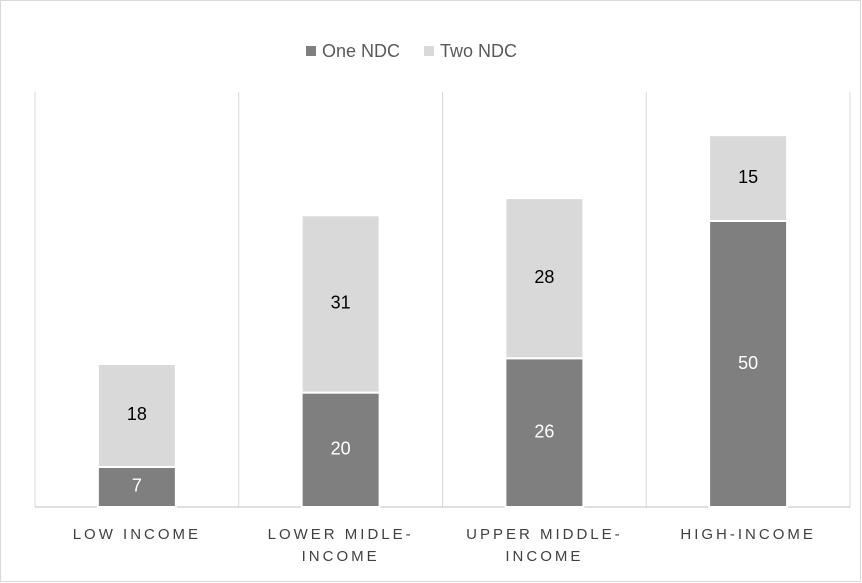 The height and width of the screenshot is (583, 862). I want to click on x-tick-label: LOWER MIDLE-INCOME, so click(340, 545).